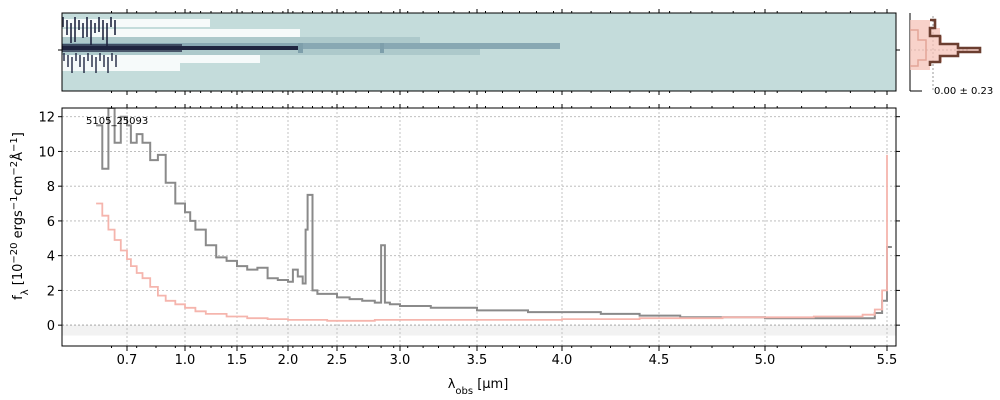 The height and width of the screenshot is (400, 1000). I want to click on x-tick-label: 4.5, so click(659, 360).